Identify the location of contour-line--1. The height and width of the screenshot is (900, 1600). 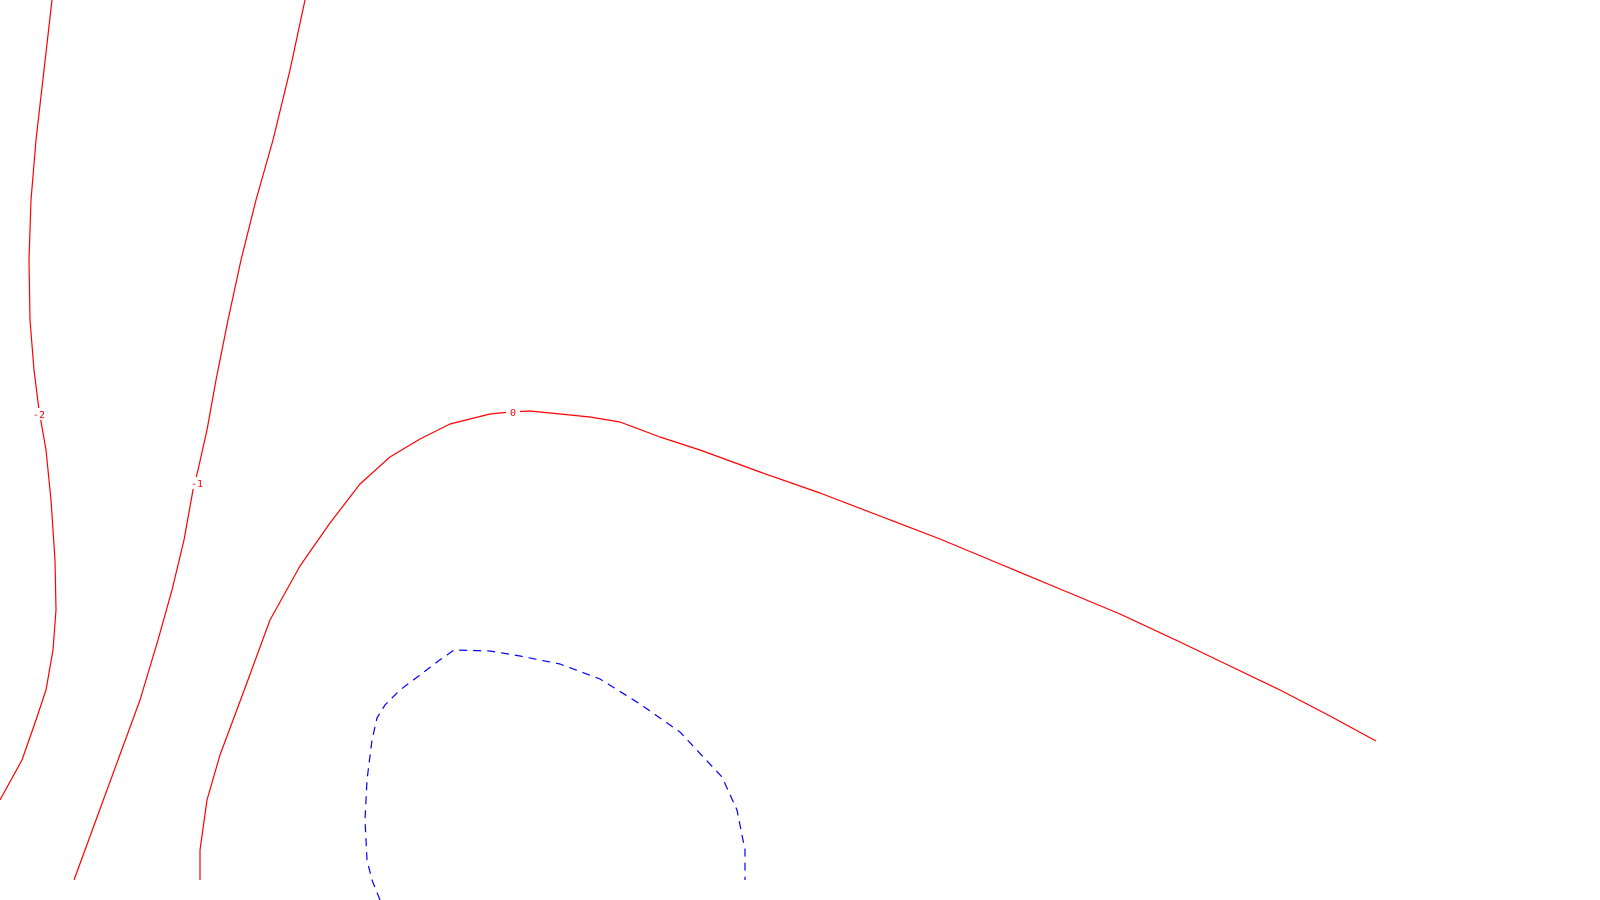
(189, 440).